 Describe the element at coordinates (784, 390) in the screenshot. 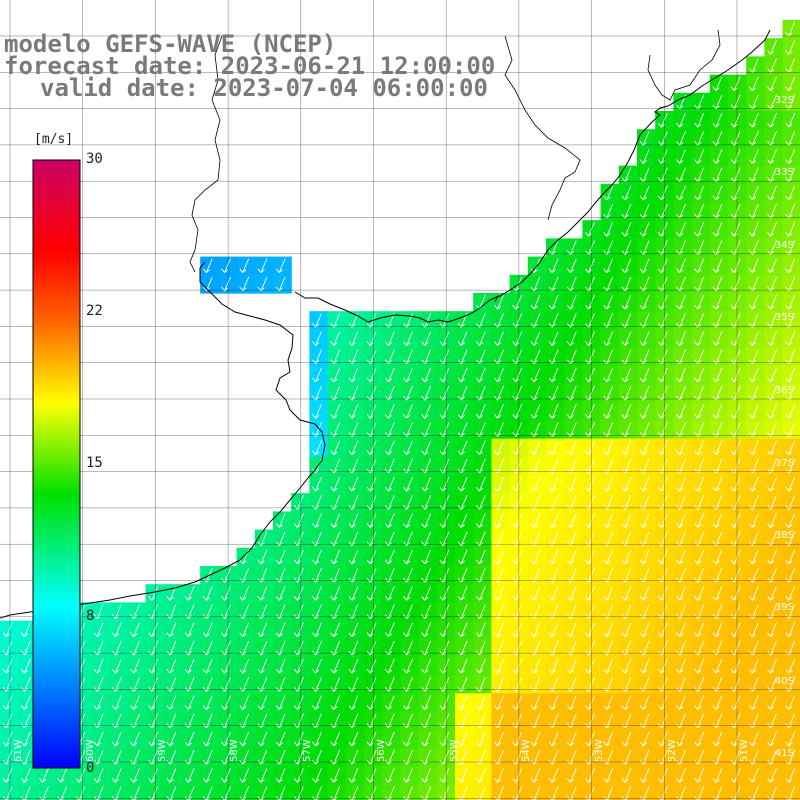

I see `lat-label: 36S` at that location.